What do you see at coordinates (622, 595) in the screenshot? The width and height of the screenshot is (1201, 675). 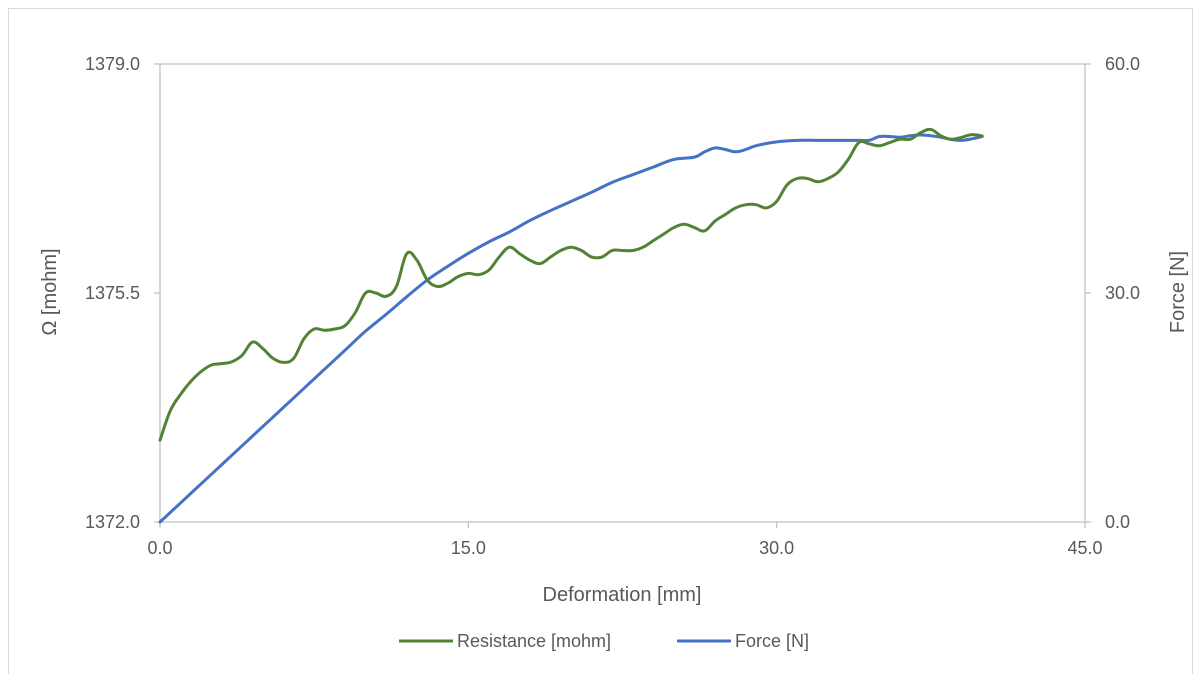 I see `x-axis-title: Deformation [mm]` at bounding box center [622, 595].